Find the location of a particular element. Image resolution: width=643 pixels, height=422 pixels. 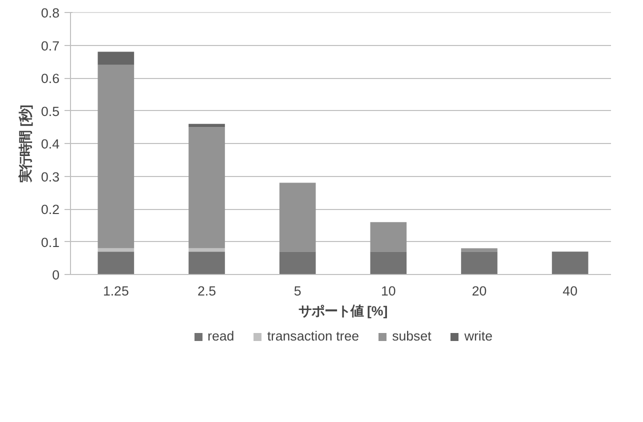

y-tick-label: 0.4 is located at coordinates (50, 144).